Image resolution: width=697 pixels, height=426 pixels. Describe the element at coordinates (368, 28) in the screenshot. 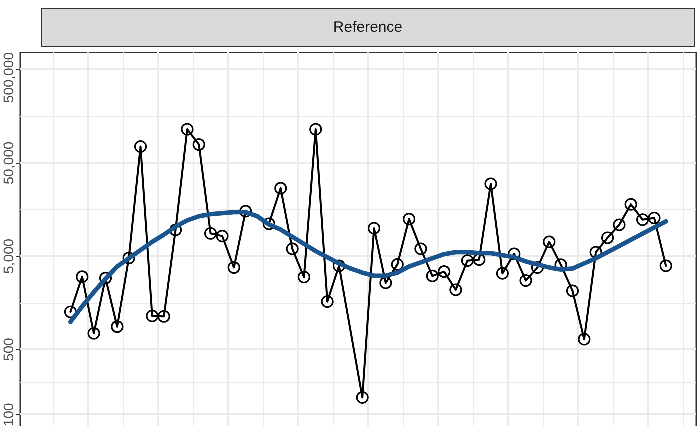

I see `chart-title: Reference` at that location.